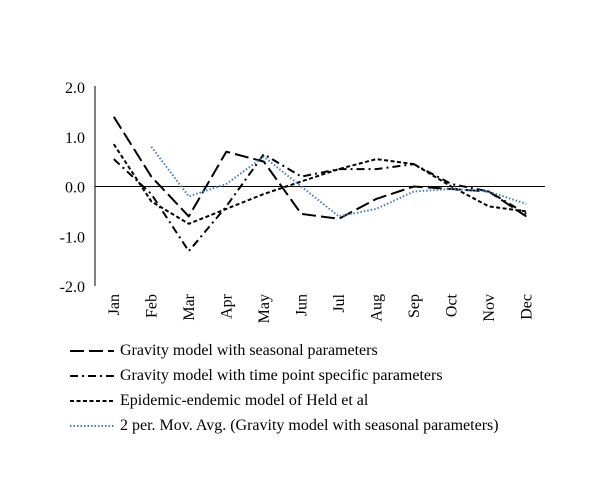 The height and width of the screenshot is (496, 599). Describe the element at coordinates (526, 307) in the screenshot. I see `x-tick-label: Dec` at that location.